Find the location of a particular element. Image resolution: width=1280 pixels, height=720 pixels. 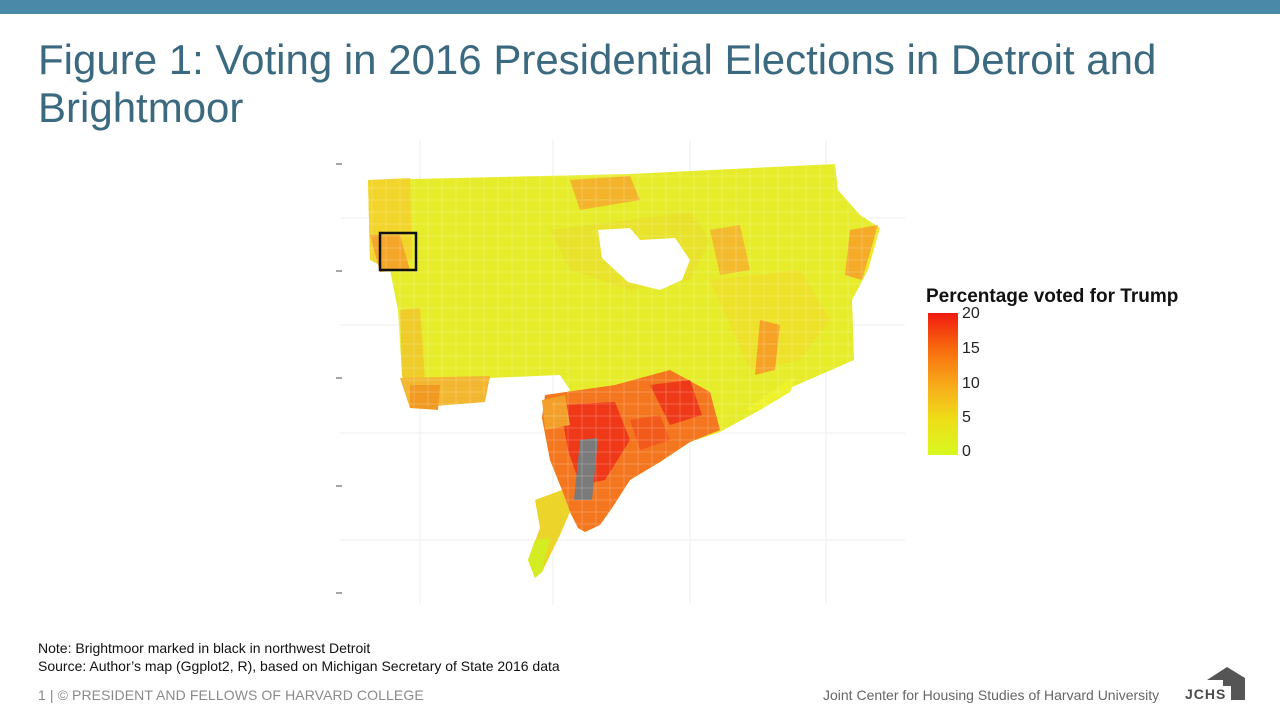

jchs-logo: JCHS is located at coordinates (1215, 684).